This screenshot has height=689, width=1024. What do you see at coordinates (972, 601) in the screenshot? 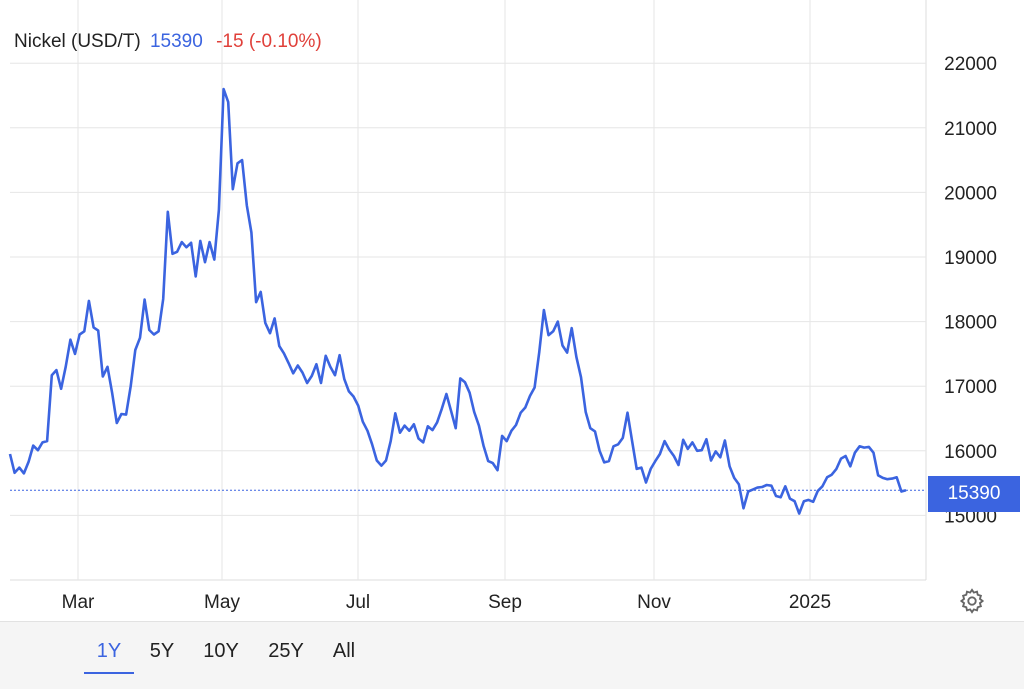
I see `gear-icon` at bounding box center [972, 601].